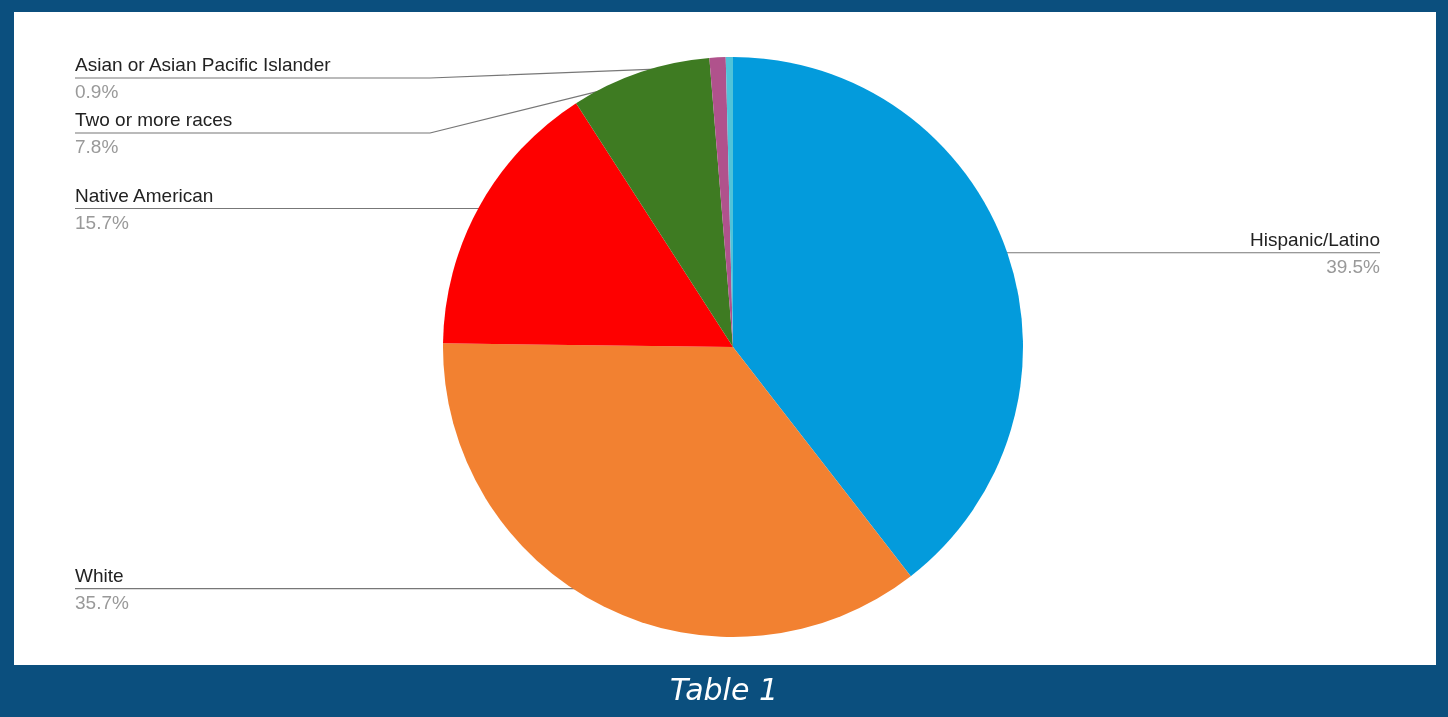 This screenshot has width=1448, height=717. What do you see at coordinates (203, 64) in the screenshot?
I see `slice-label: Asian or Asian Pacific Islander` at bounding box center [203, 64].